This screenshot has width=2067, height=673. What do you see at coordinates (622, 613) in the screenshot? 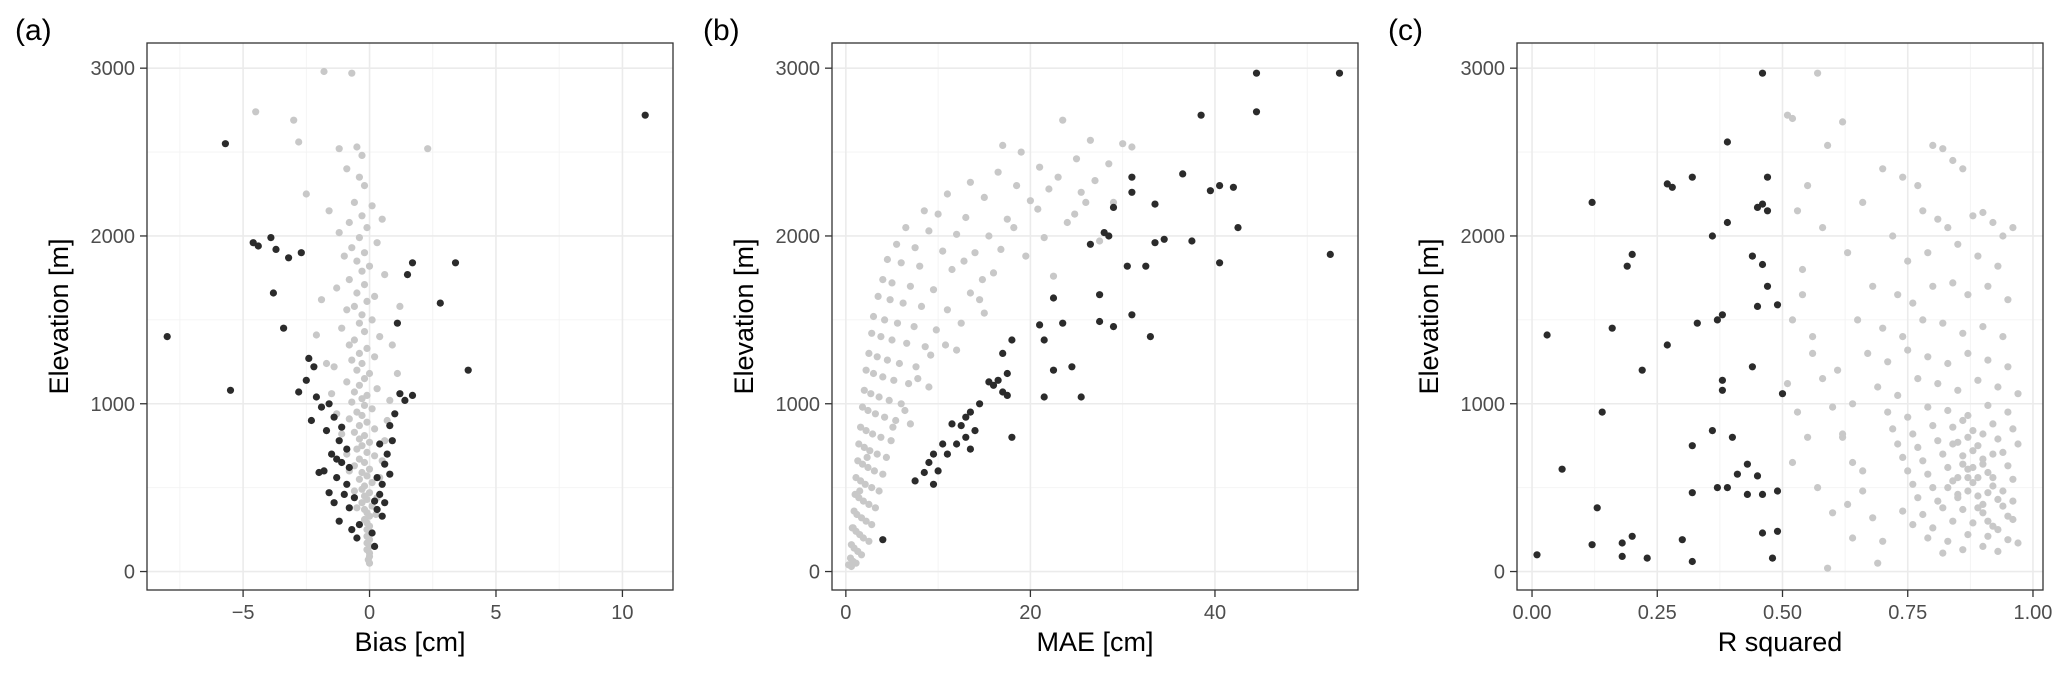
I see `x-tick-label: 10` at bounding box center [622, 613].